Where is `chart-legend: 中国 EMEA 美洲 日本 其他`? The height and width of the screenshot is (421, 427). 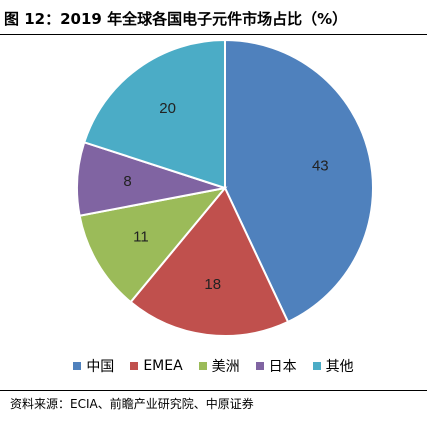
chart-legend: 中国 EMEA 美洲 日本 其他 is located at coordinates (213, 366).